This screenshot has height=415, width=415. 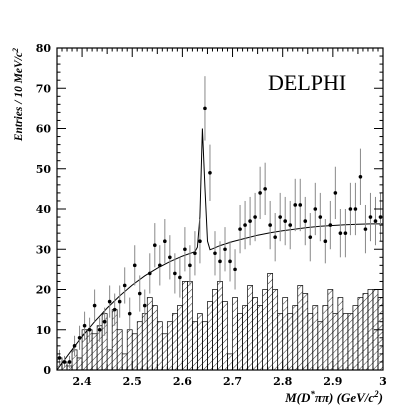 I want to click on y-tick-label: 60, so click(x=44, y=129).